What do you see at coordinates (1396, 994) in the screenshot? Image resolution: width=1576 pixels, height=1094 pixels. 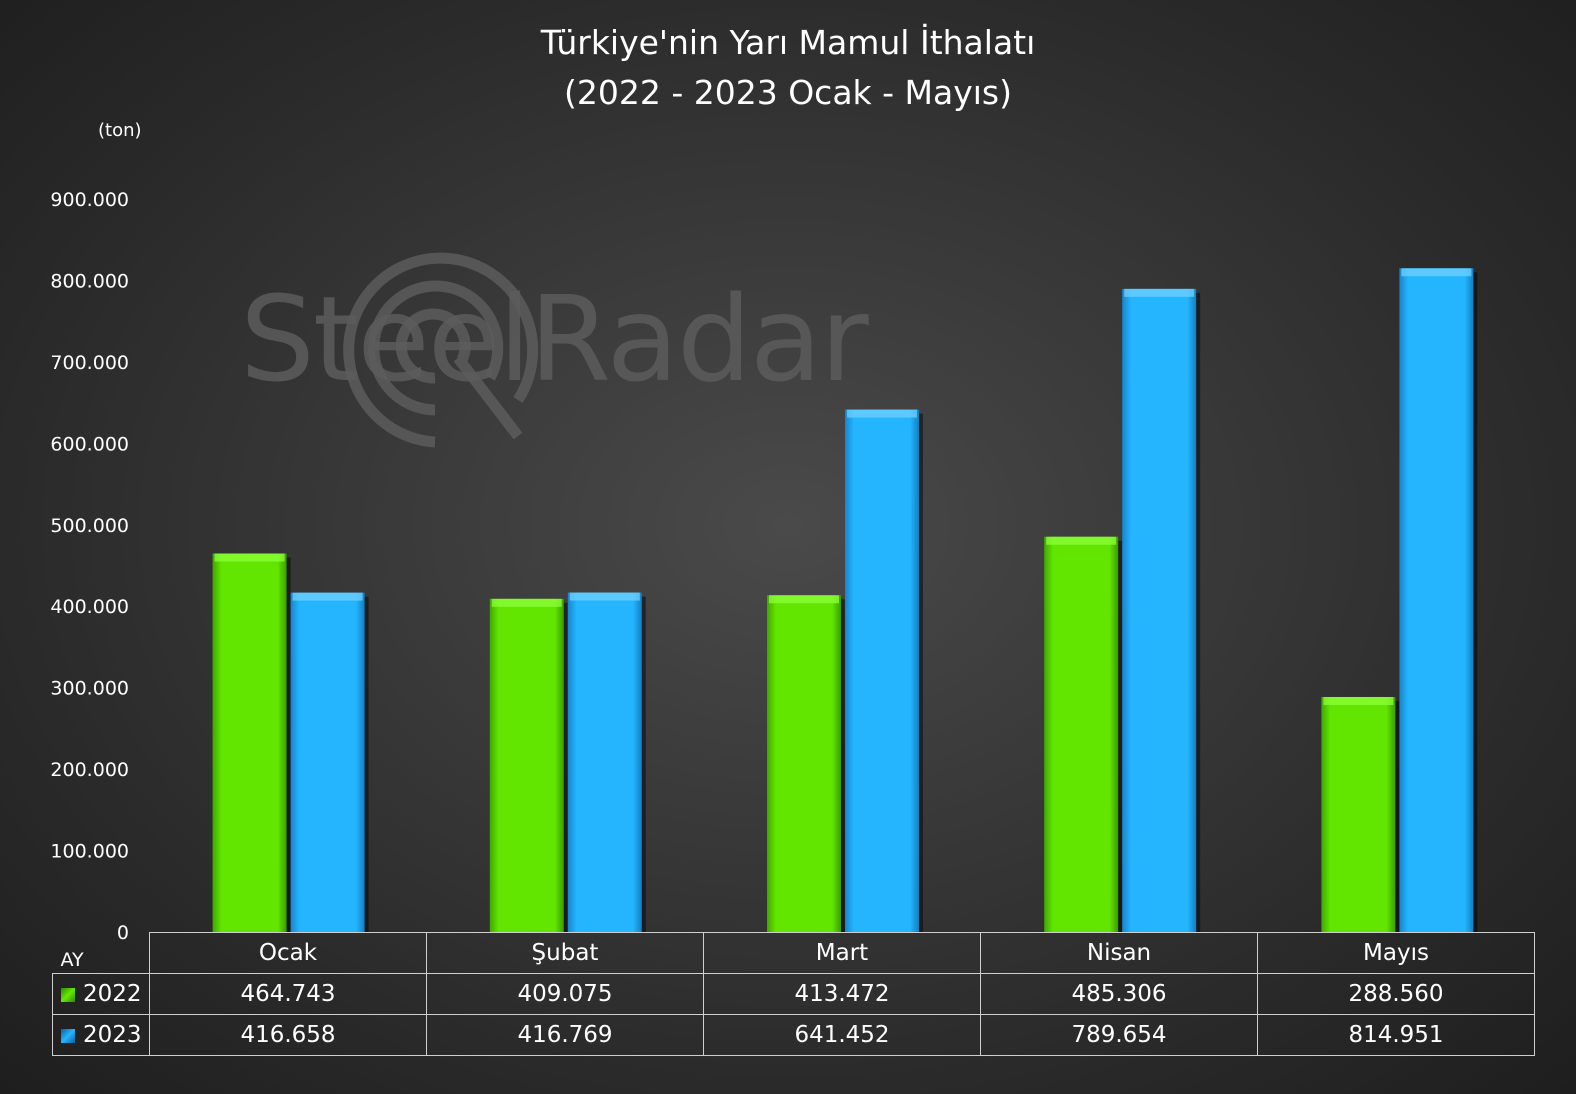 I see `value-cell: 288.560` at bounding box center [1396, 994].